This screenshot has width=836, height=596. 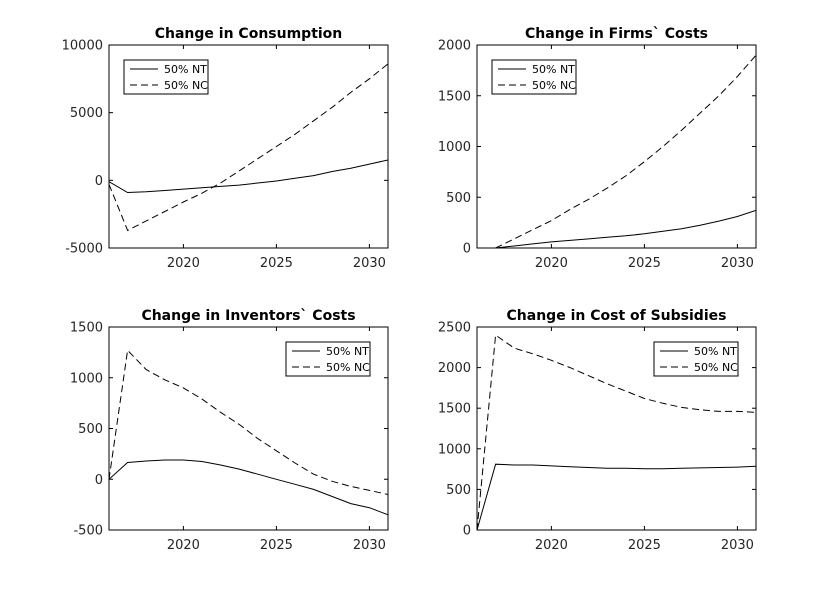 I want to click on y-tick-label: 2500, so click(x=454, y=328).